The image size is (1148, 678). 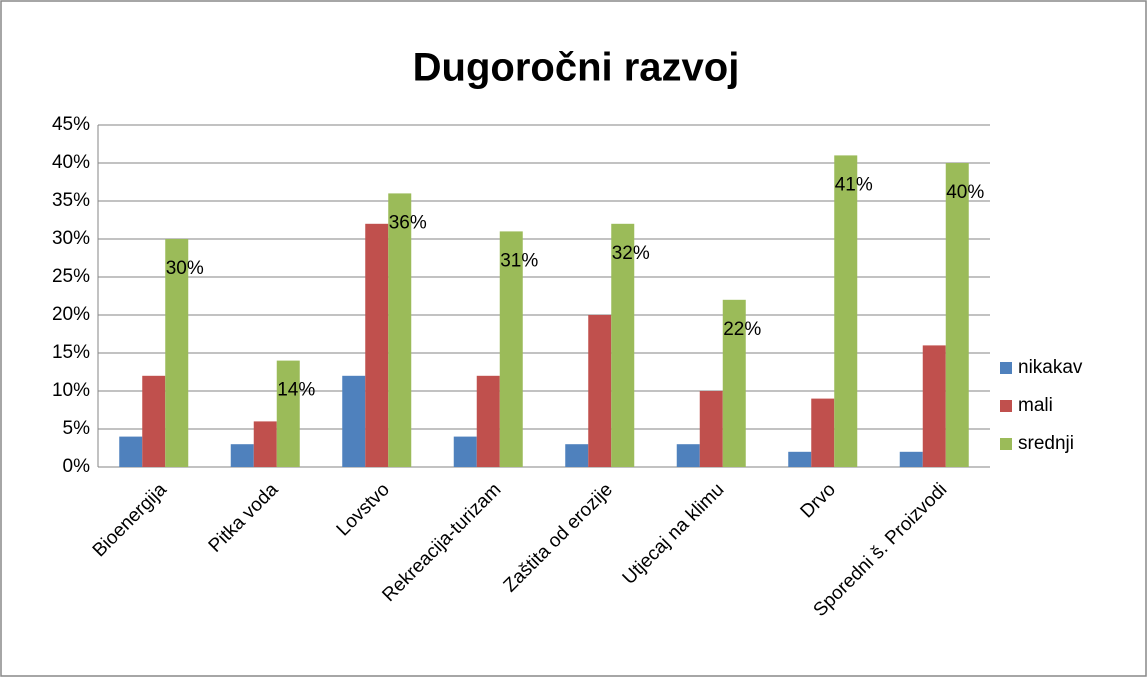 I want to click on legend-label: mali, so click(x=1035, y=405).